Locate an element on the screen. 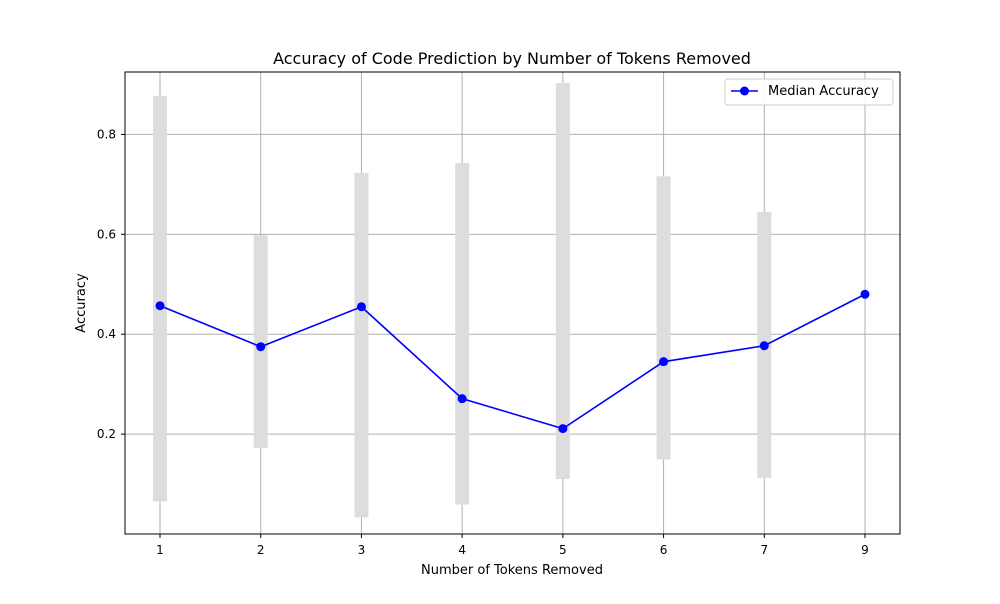 The image size is (1000, 604). legend-marker-sample is located at coordinates (744, 91).